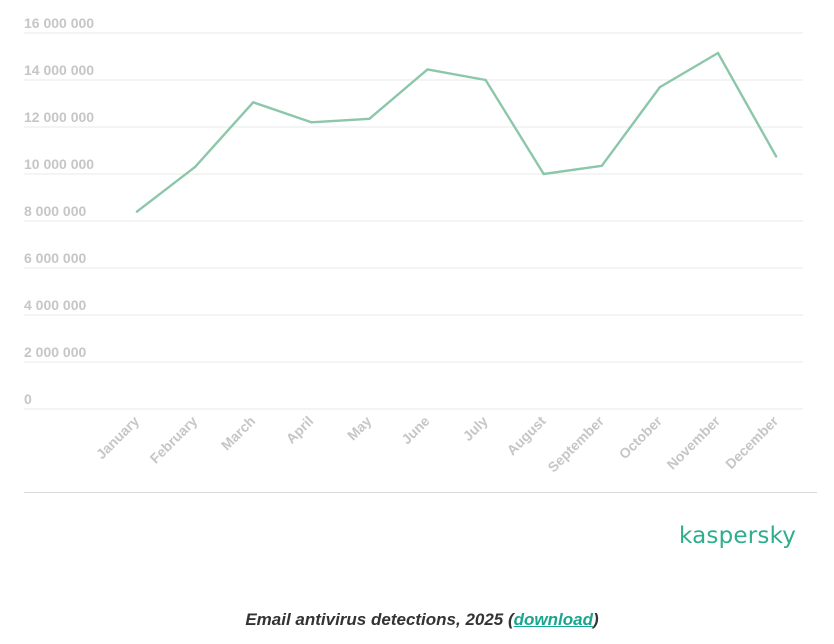 The image size is (834, 644). Describe the element at coordinates (55, 258) in the screenshot. I see `y-tick-label: 6 000 000` at that location.